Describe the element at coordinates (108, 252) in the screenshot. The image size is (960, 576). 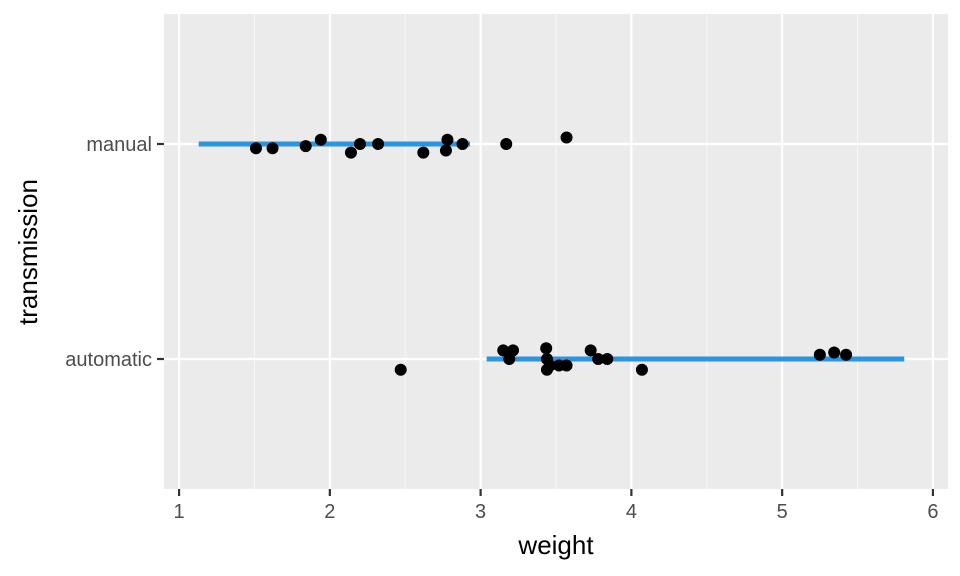
I see `y-tick-labels: manual automatic` at that location.